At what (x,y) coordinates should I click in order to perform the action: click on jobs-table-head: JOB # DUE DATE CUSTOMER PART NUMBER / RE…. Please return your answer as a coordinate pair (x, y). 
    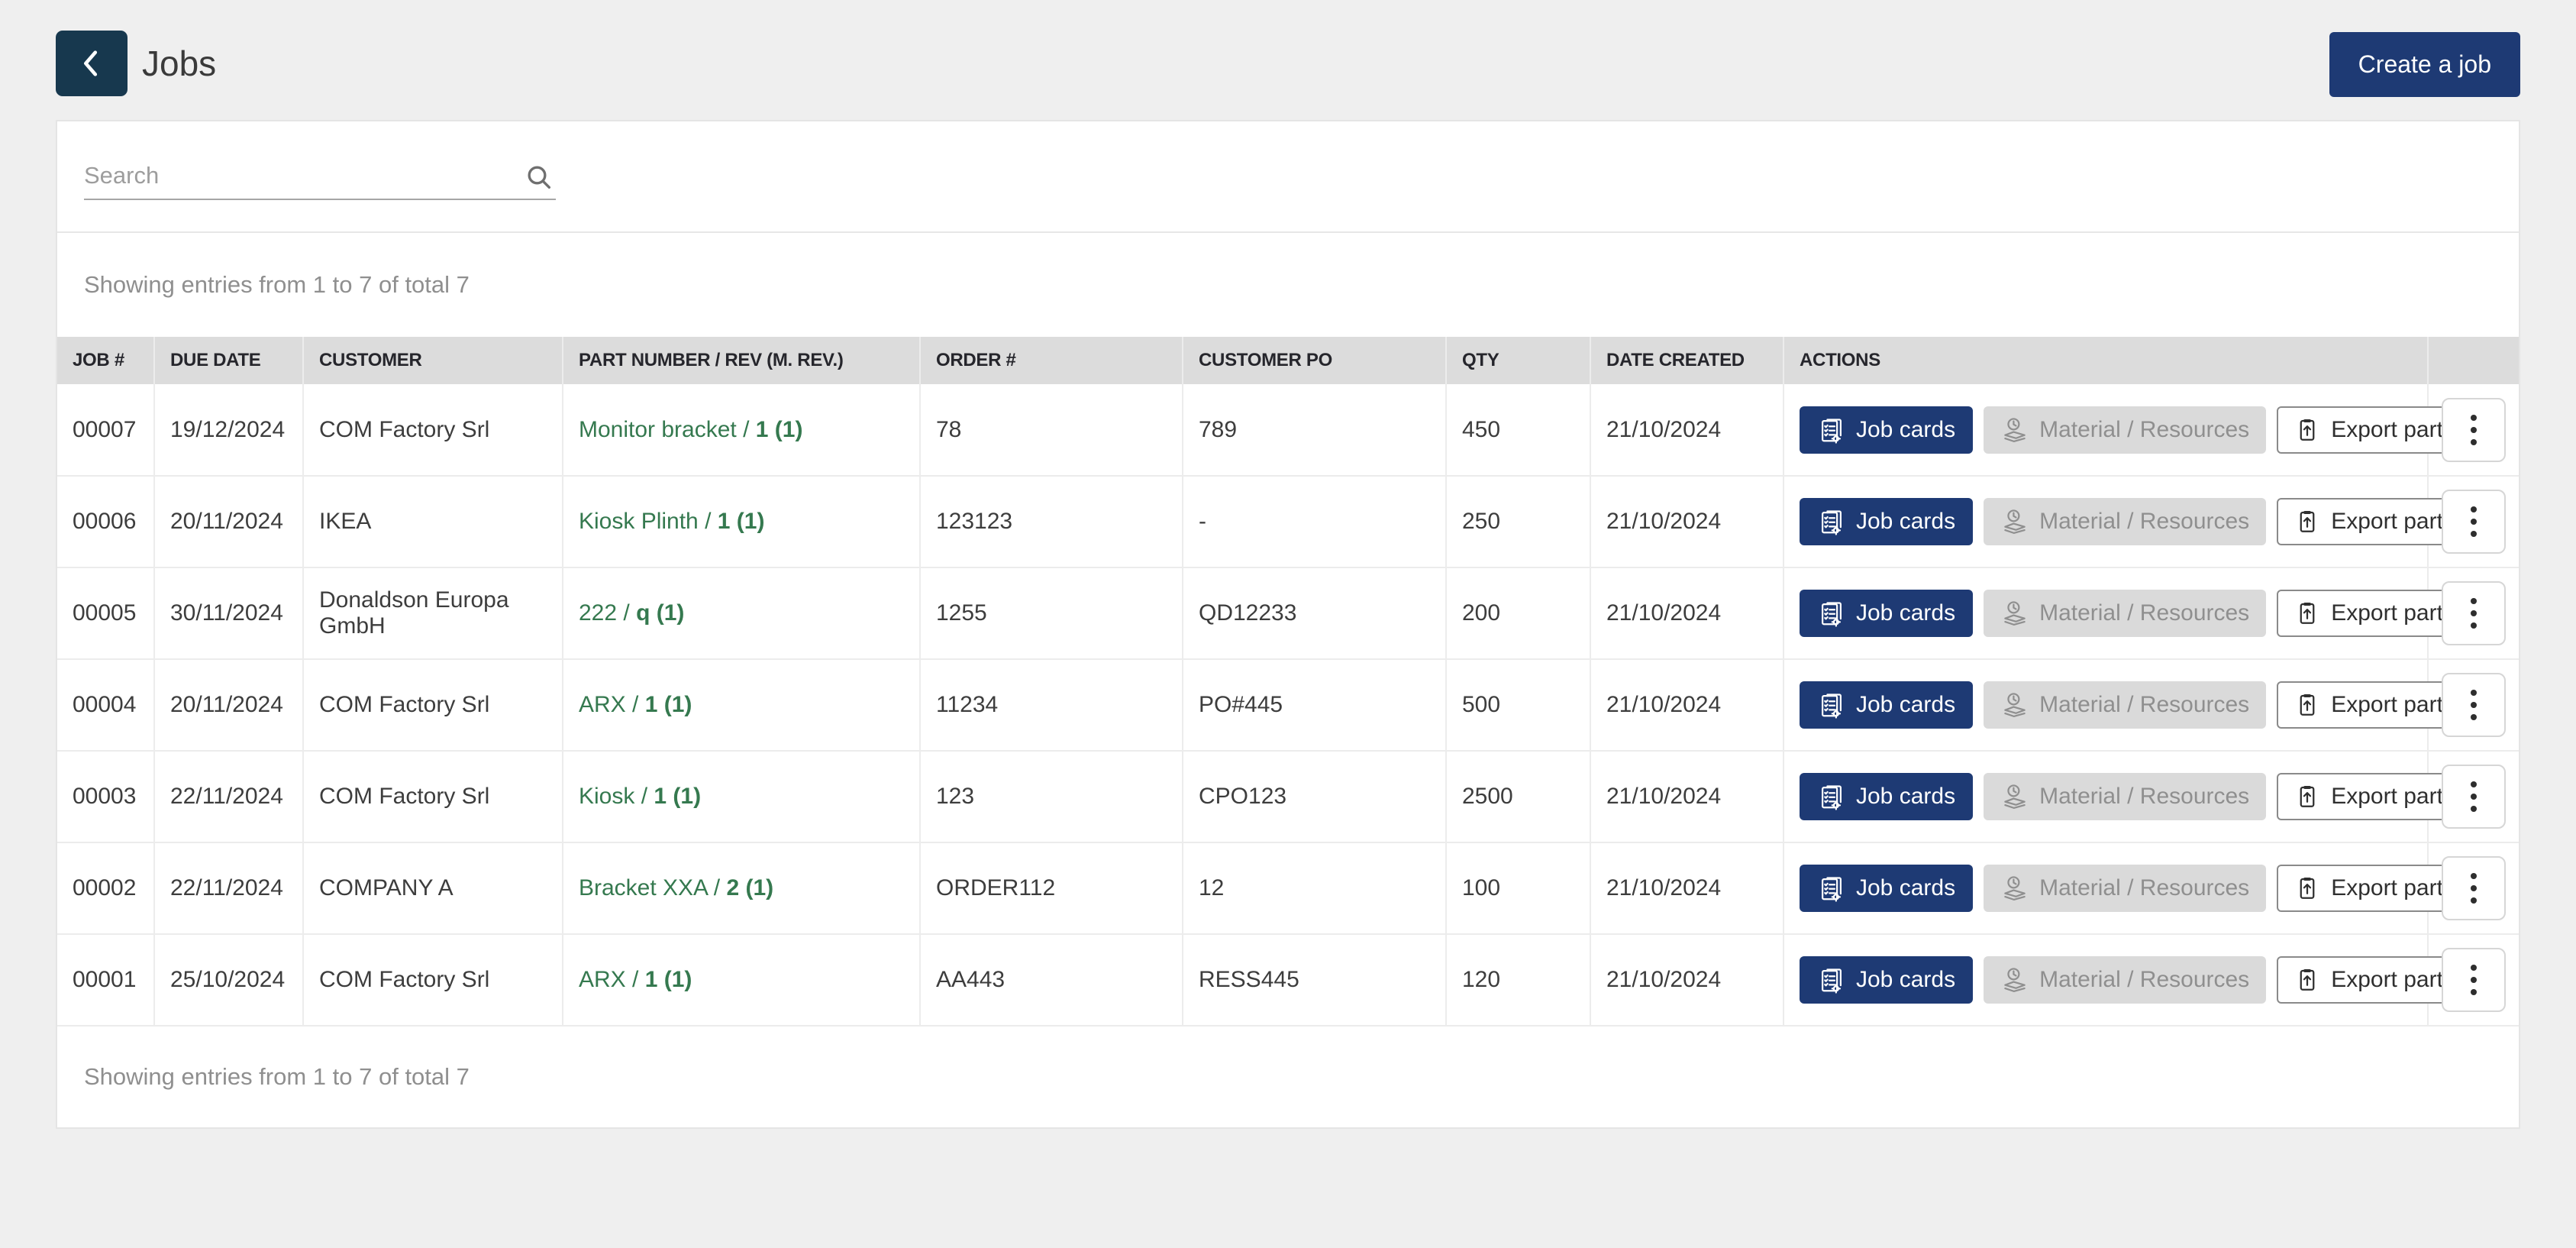
    Looking at the image, I should click on (1288, 360).